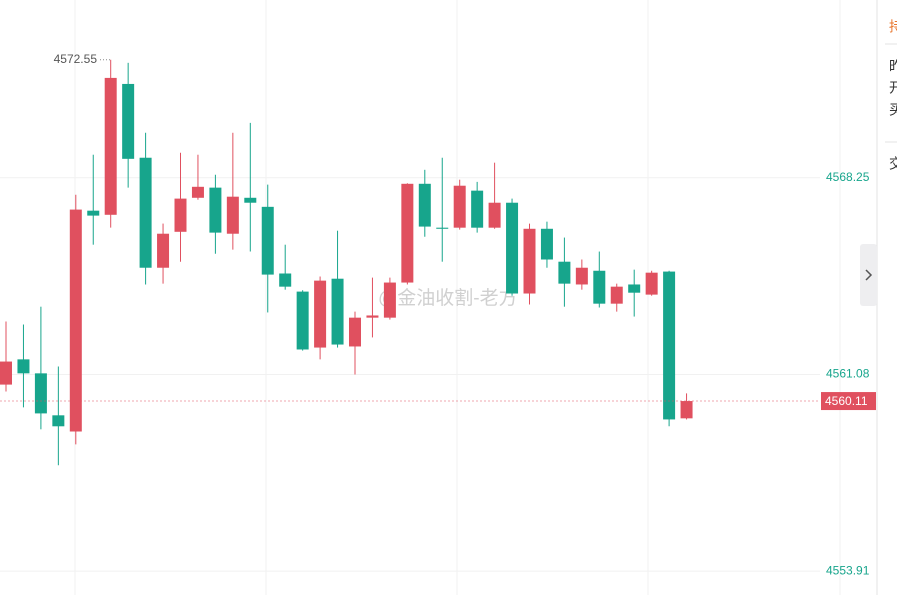 This screenshot has width=897, height=600. What do you see at coordinates (893, 67) in the screenshot?
I see `side-panel-text: 昨` at bounding box center [893, 67].